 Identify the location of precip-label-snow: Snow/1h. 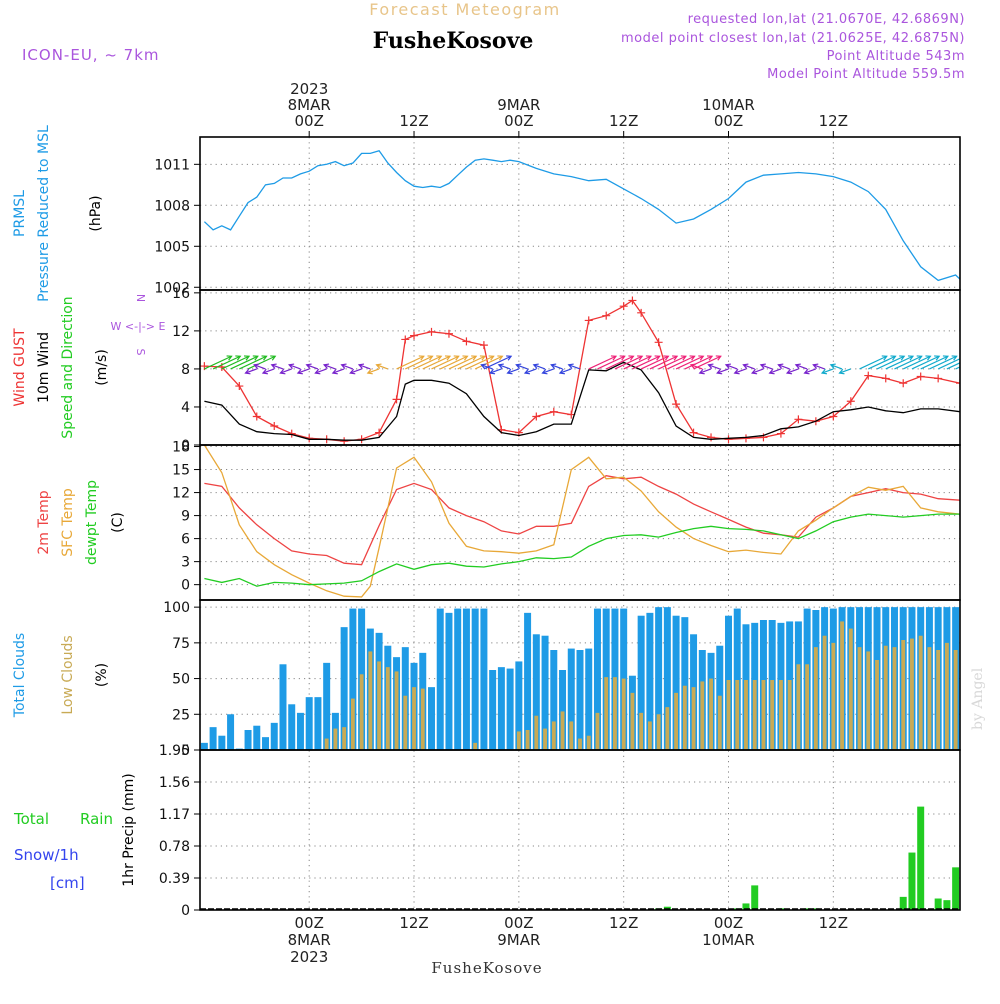
(46, 855).